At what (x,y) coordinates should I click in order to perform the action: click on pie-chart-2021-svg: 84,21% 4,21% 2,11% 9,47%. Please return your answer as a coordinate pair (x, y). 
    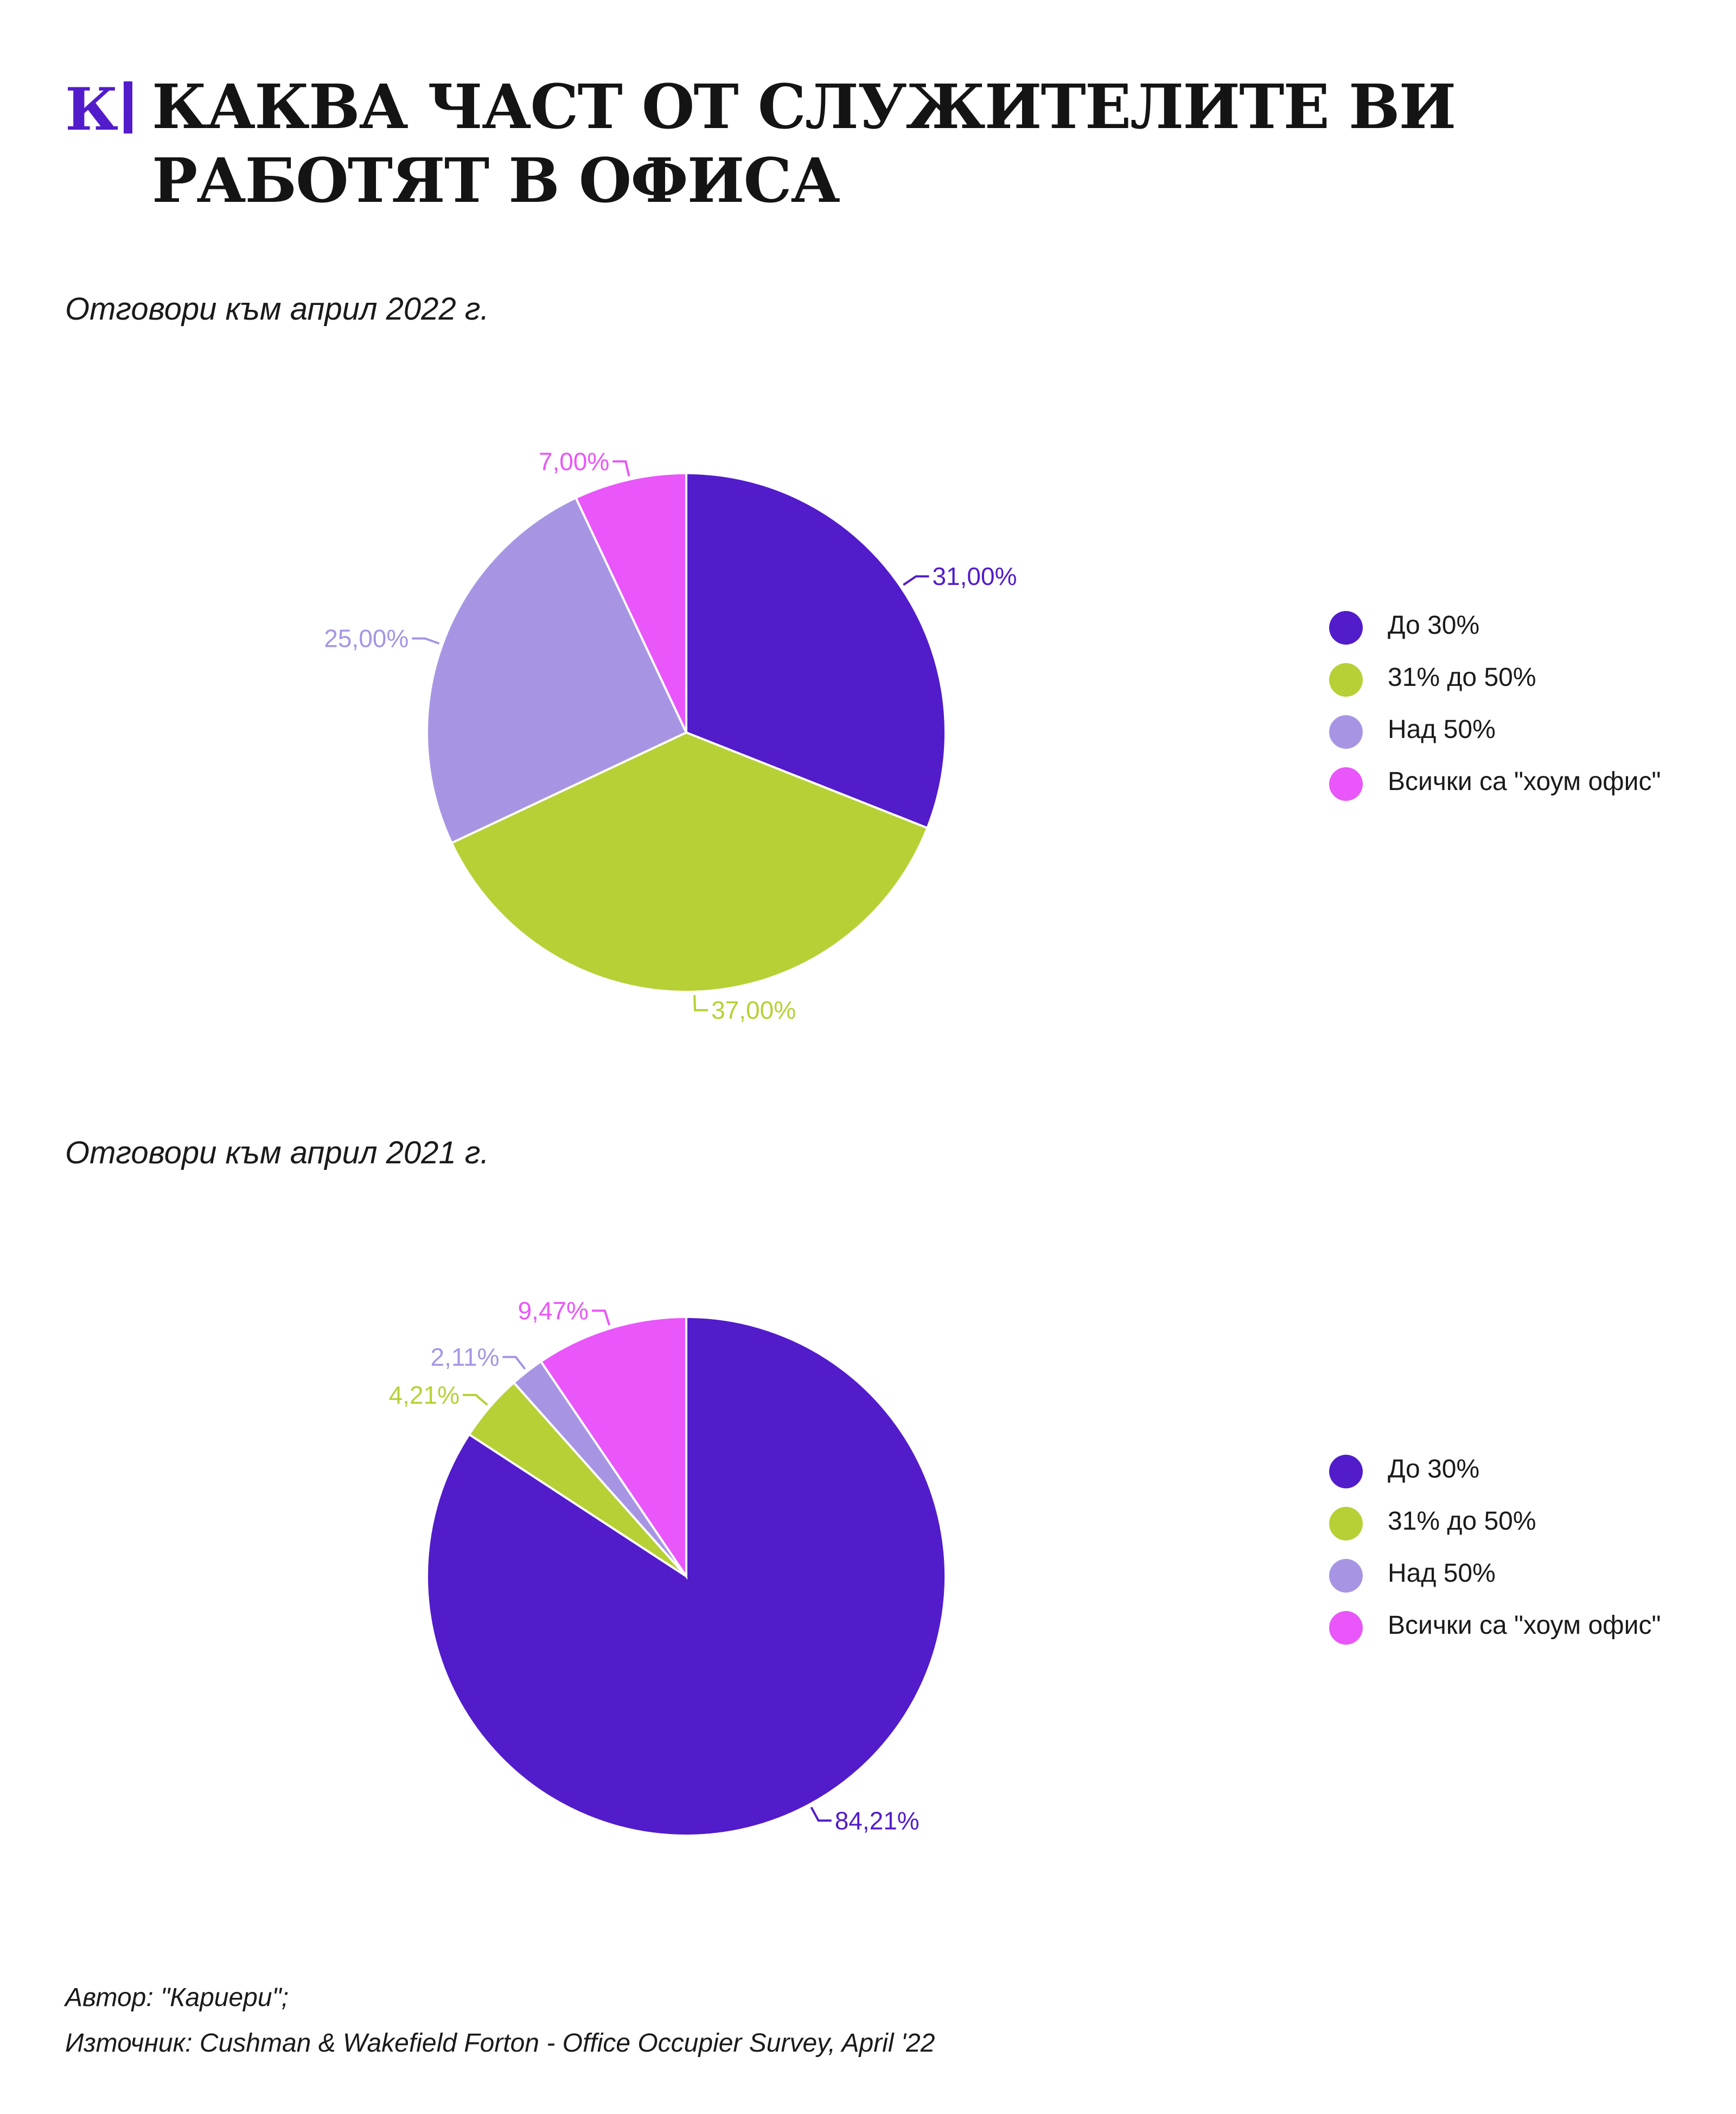
    Looking at the image, I should click on (668, 1566).